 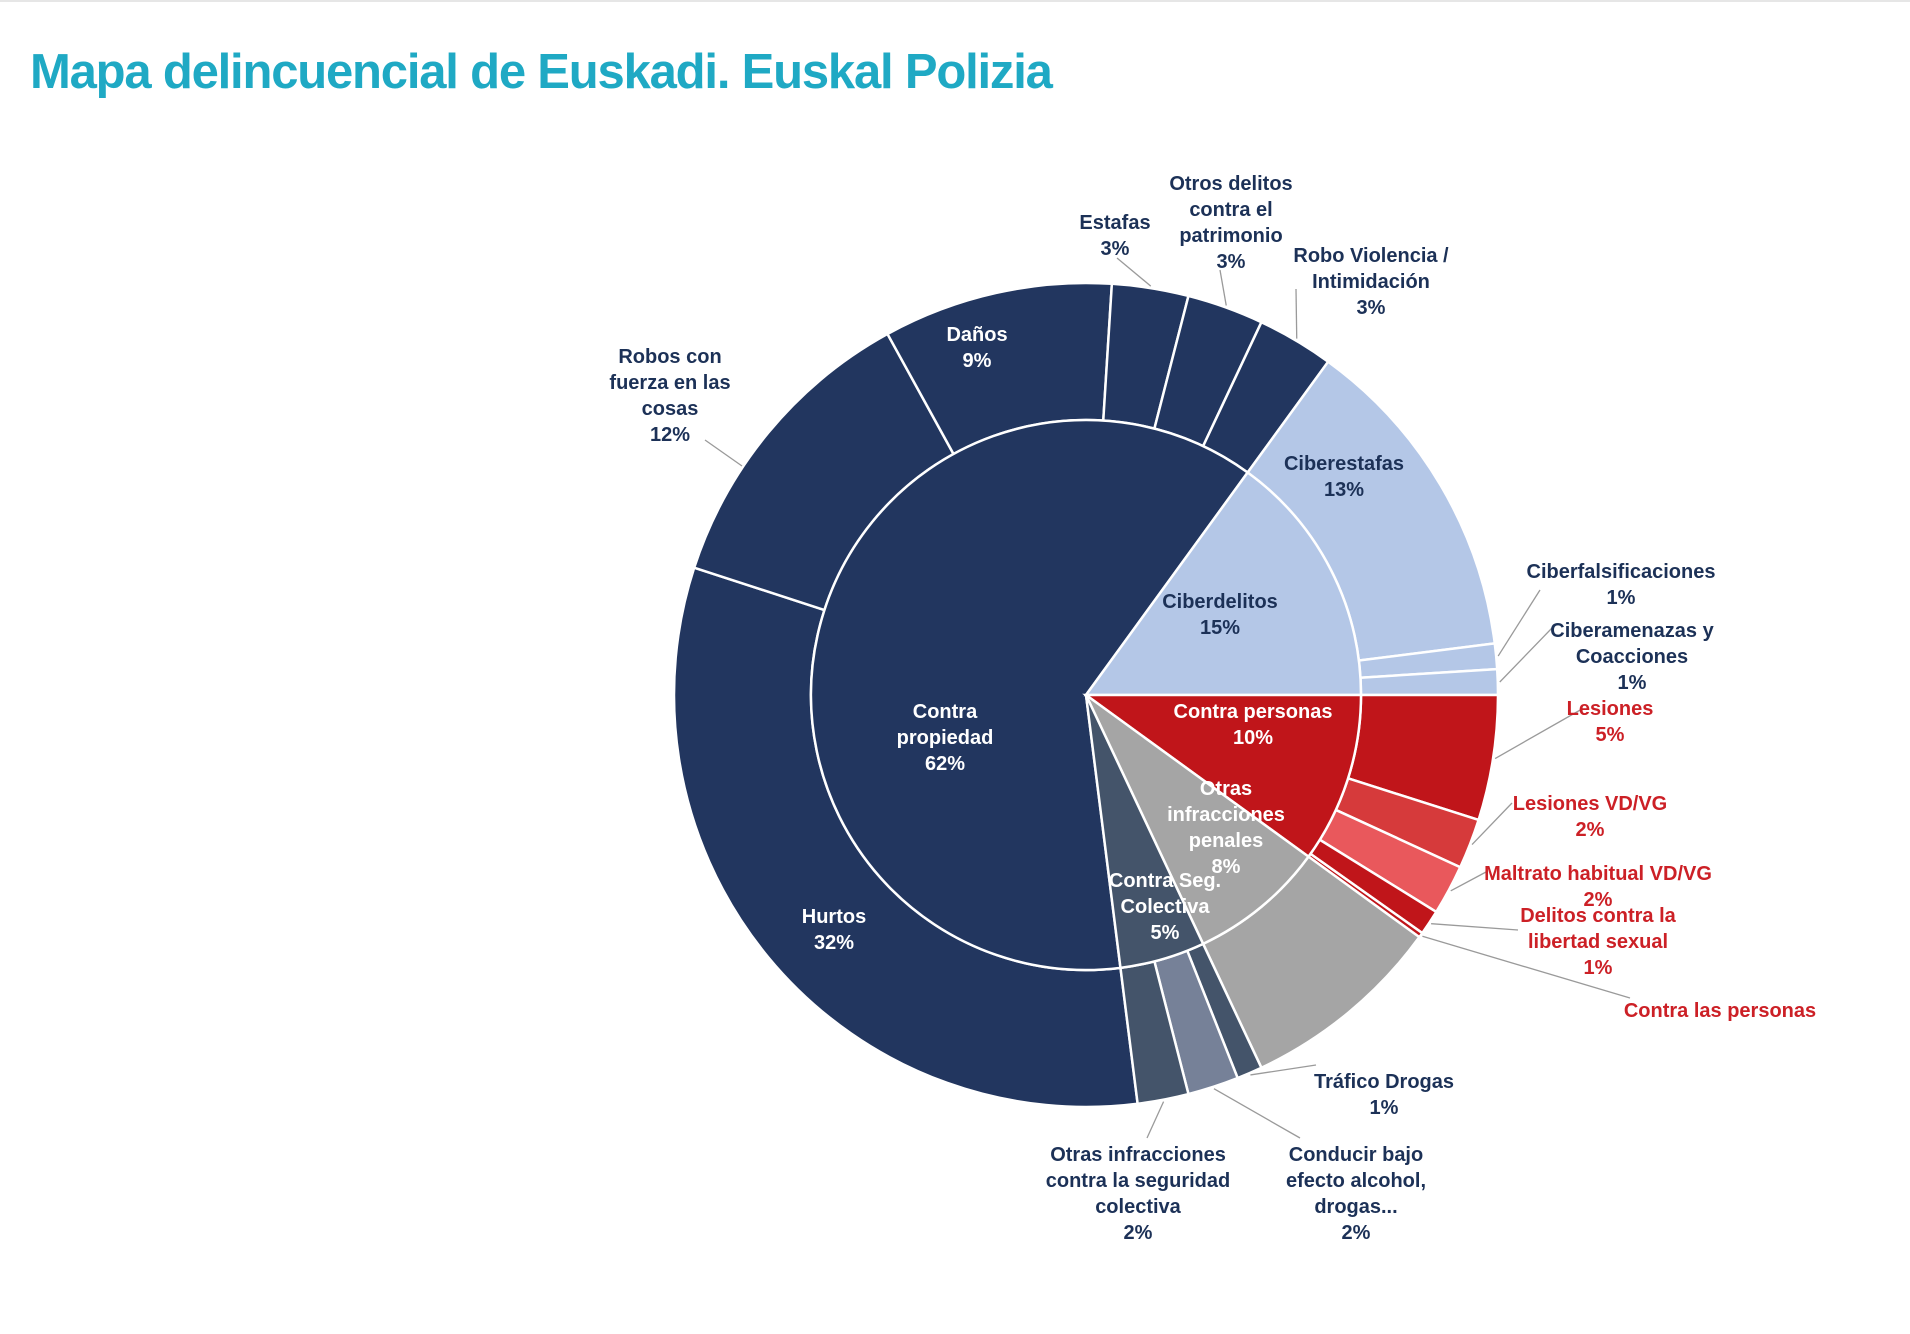 I want to click on leader-line-delitos-contra-la-libertad-sexual, so click(x=1475, y=927).